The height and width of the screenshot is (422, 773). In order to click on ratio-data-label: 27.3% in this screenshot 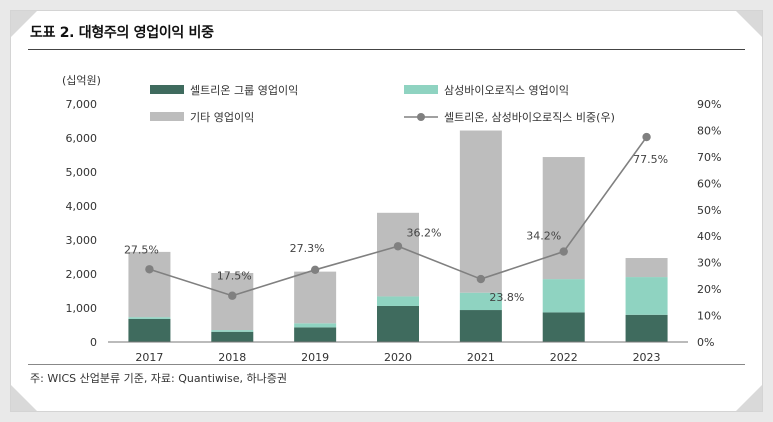, I will do `click(307, 248)`.